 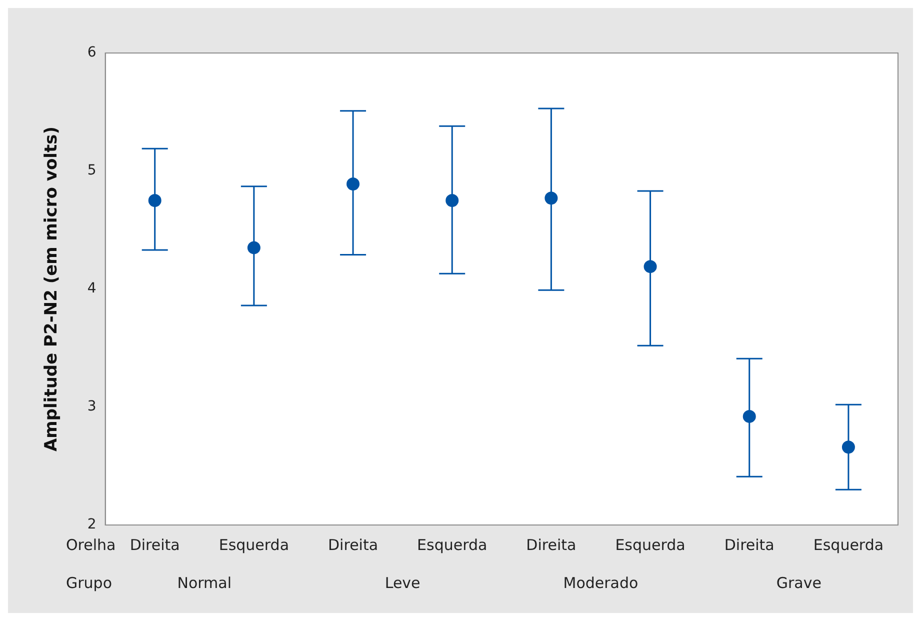 I want to click on y-tick-label: 5, so click(x=91, y=170).